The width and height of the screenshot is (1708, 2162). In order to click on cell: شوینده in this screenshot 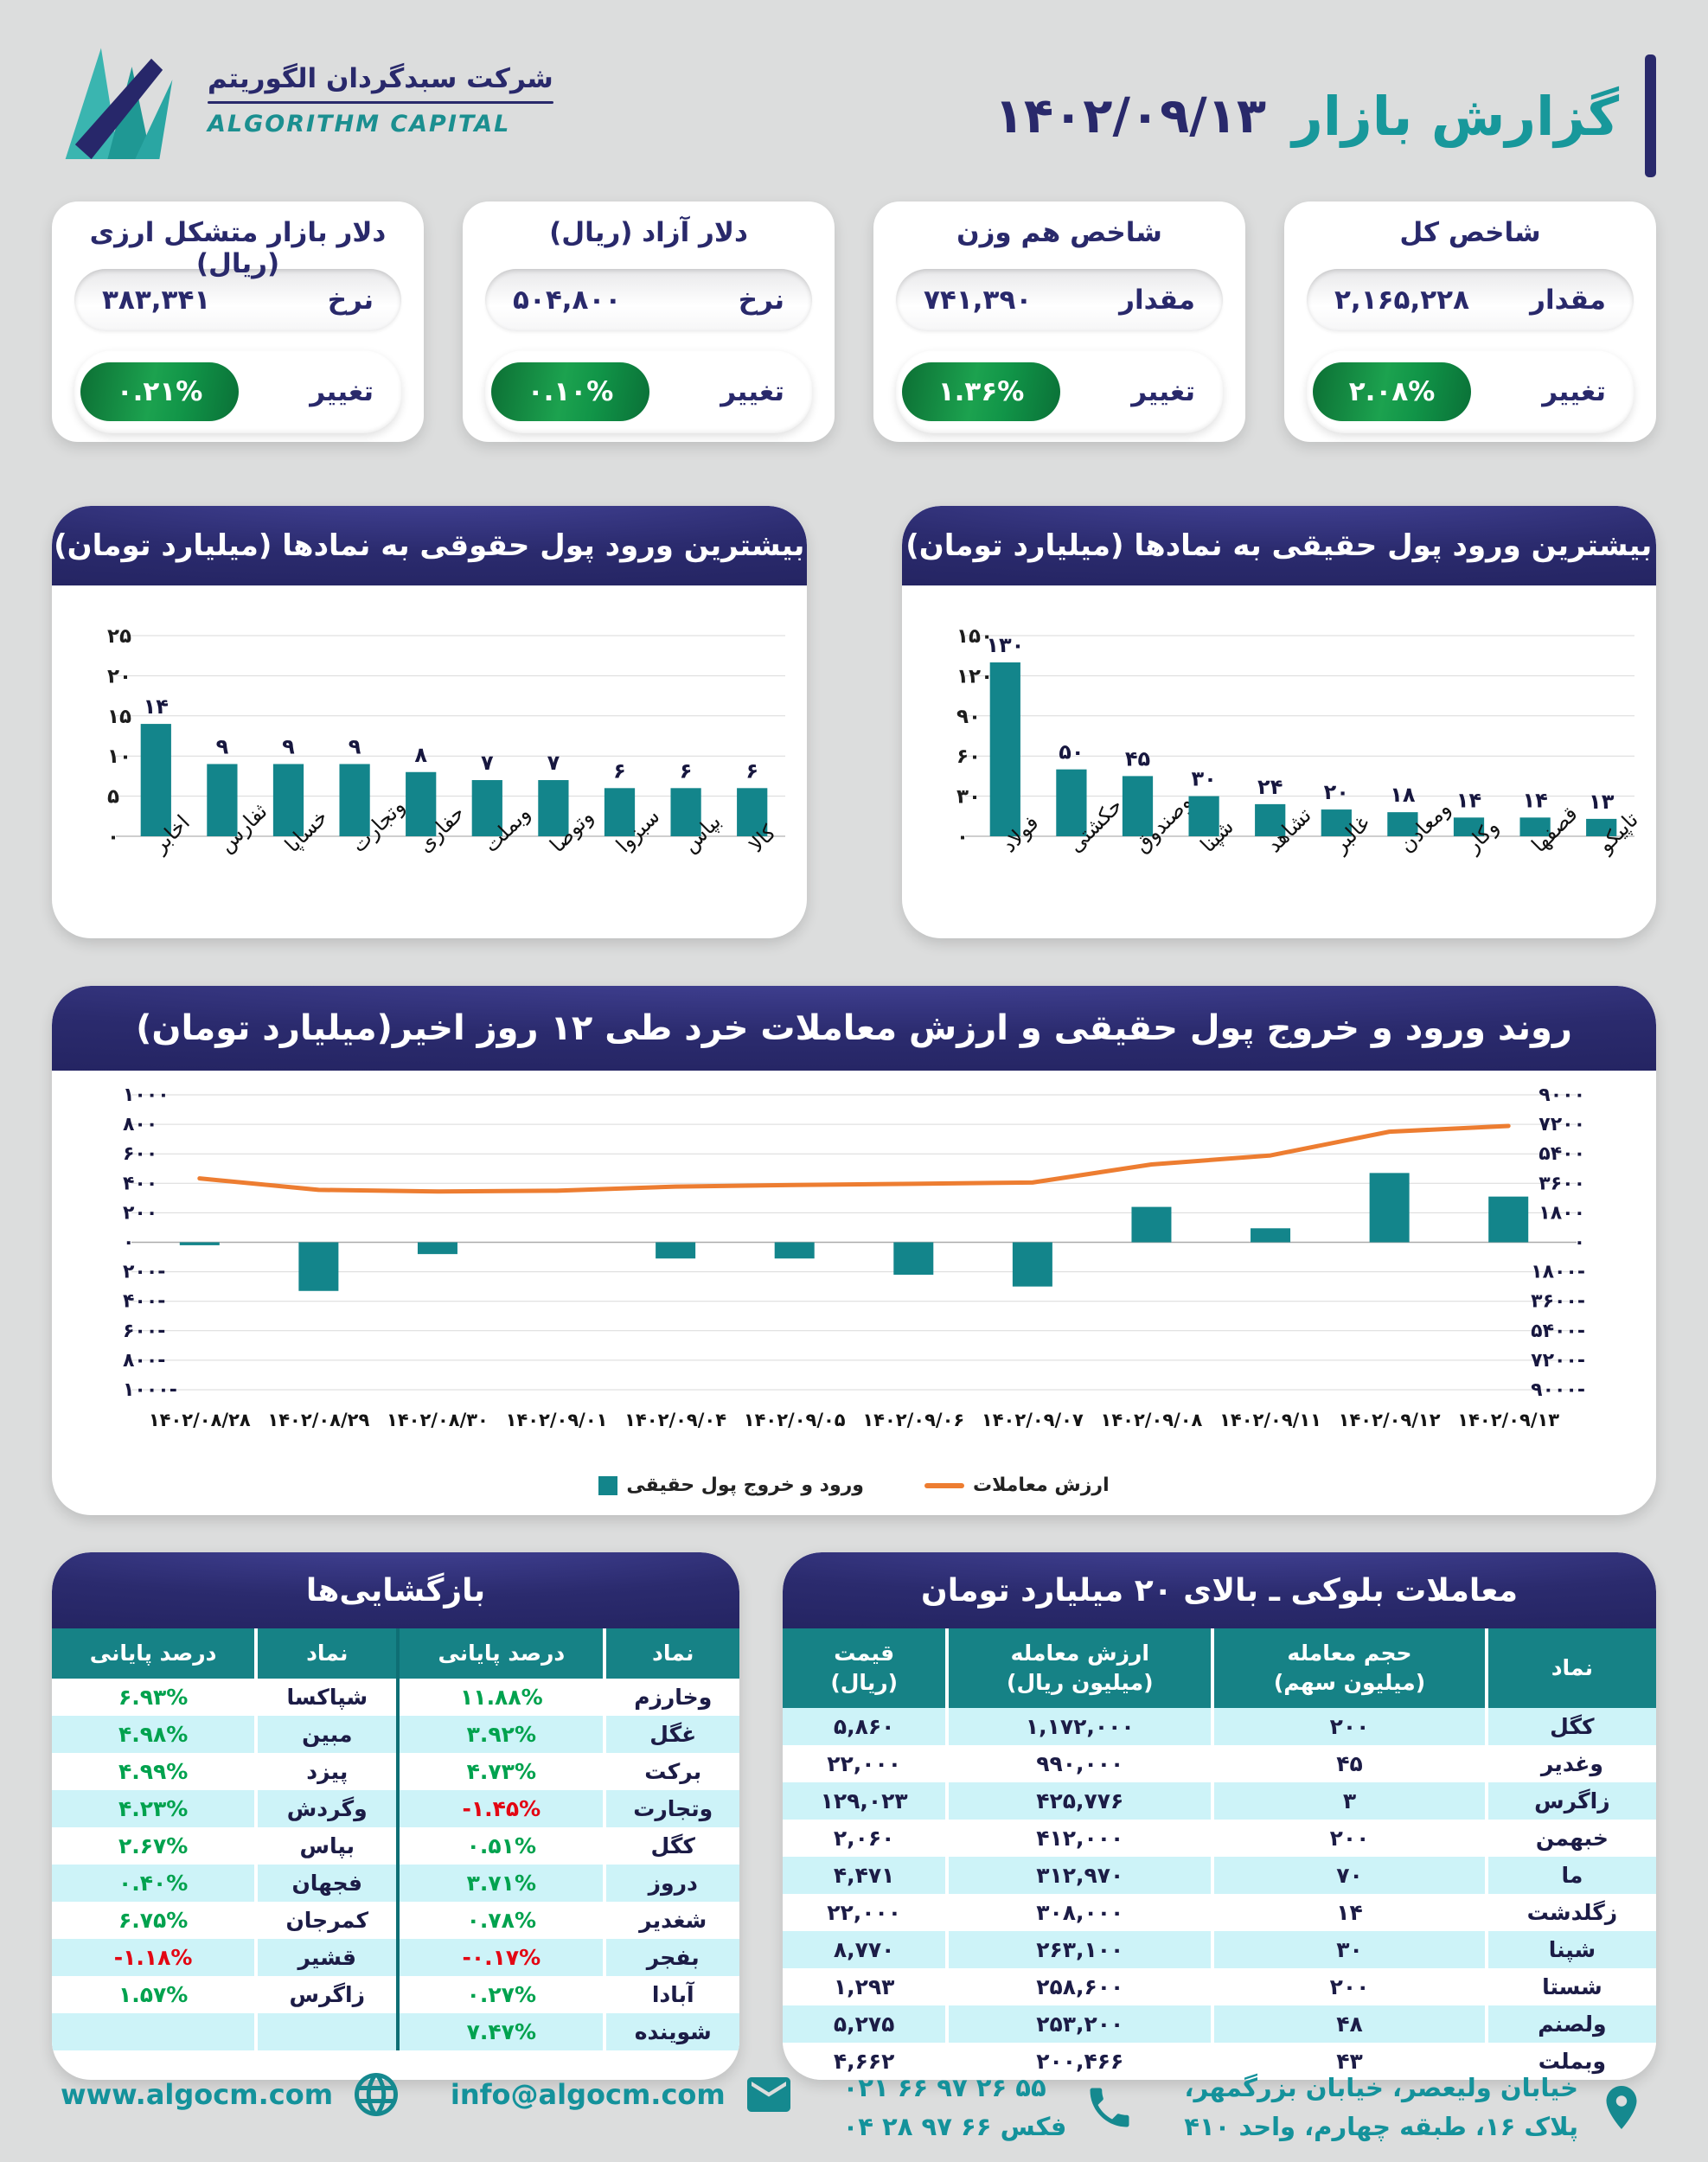, I will do `click(671, 2031)`.